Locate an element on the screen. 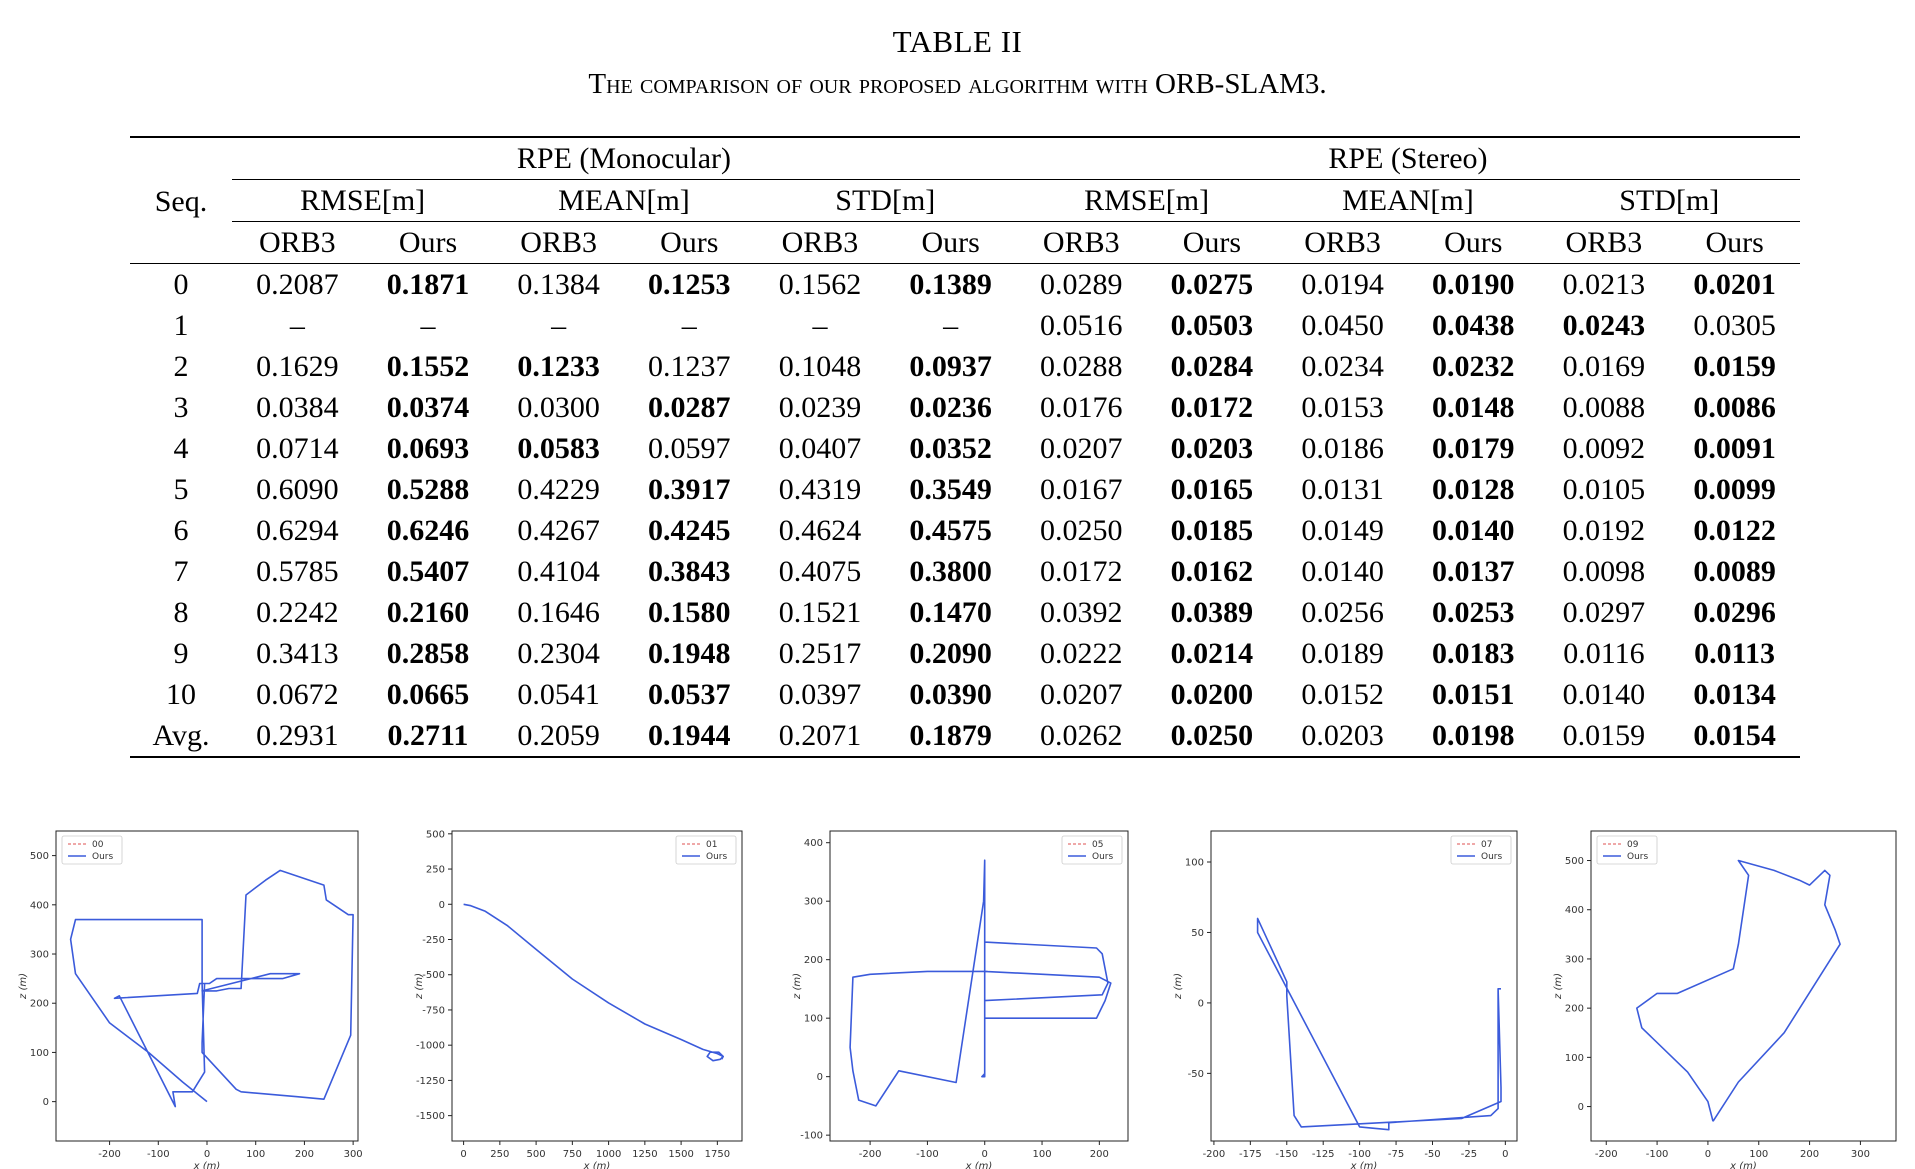 The image size is (1915, 1169). value-cell: 0.0262 is located at coordinates (1081, 736).